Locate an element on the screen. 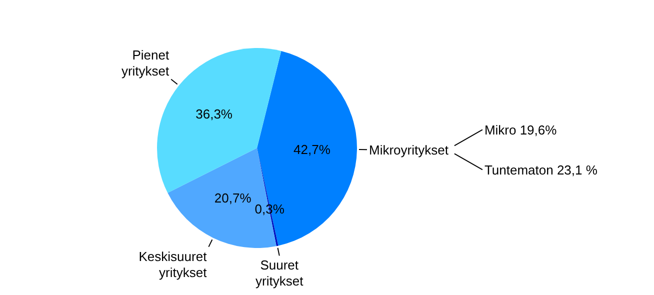 The width and height of the screenshot is (654, 295). slice-label: Keskisuuret yritykset is located at coordinates (173, 264).